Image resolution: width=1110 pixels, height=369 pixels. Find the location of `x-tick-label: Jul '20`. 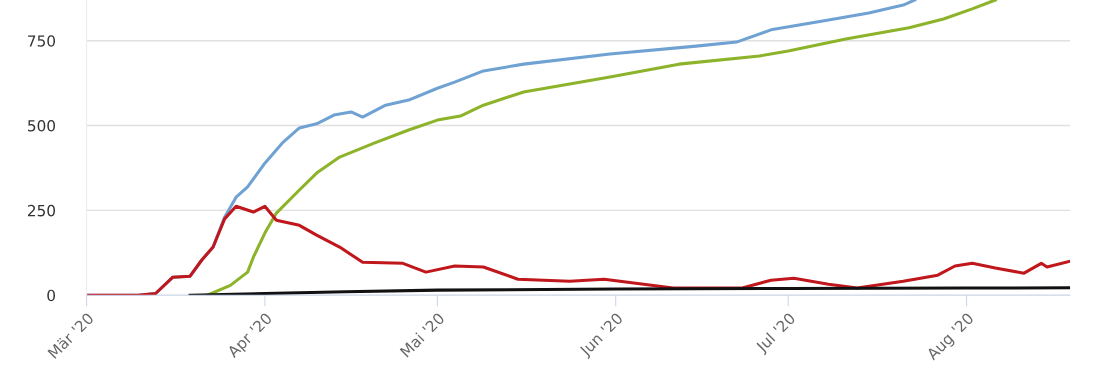

x-tick-label: Jul '20 is located at coordinates (776, 333).